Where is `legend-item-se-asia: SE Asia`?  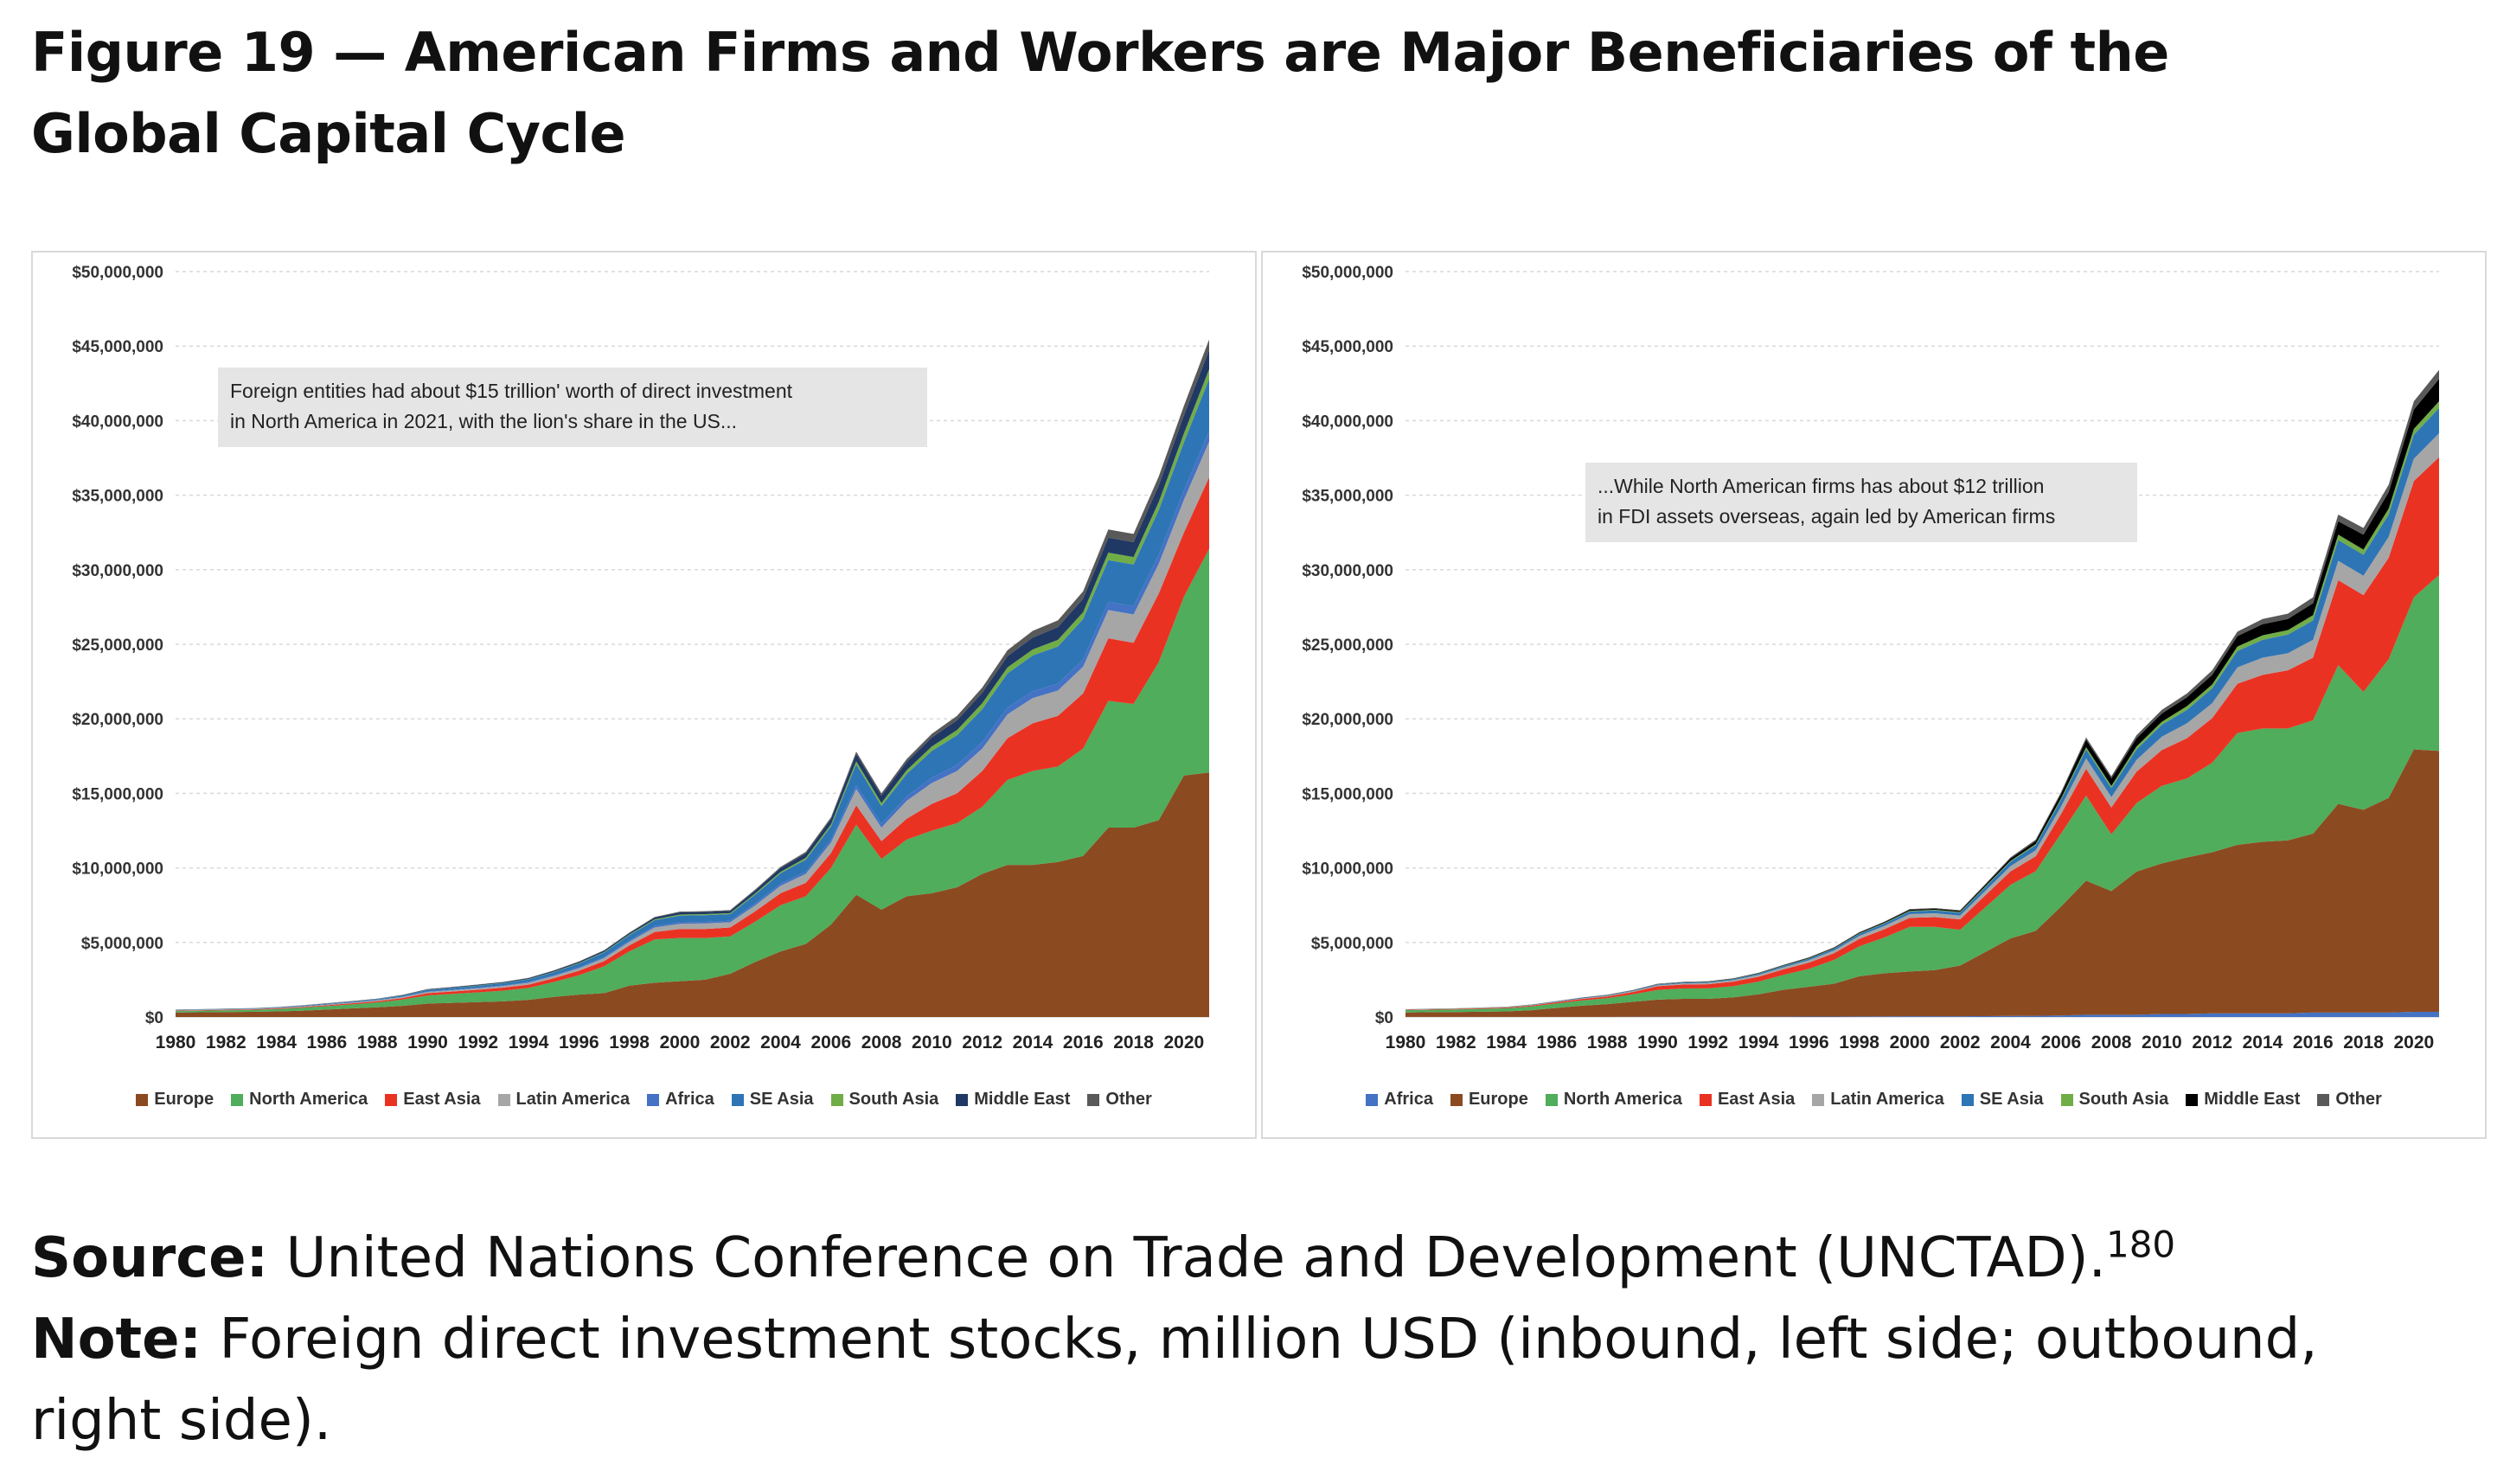 legend-item-se-asia: SE Asia is located at coordinates (772, 1100).